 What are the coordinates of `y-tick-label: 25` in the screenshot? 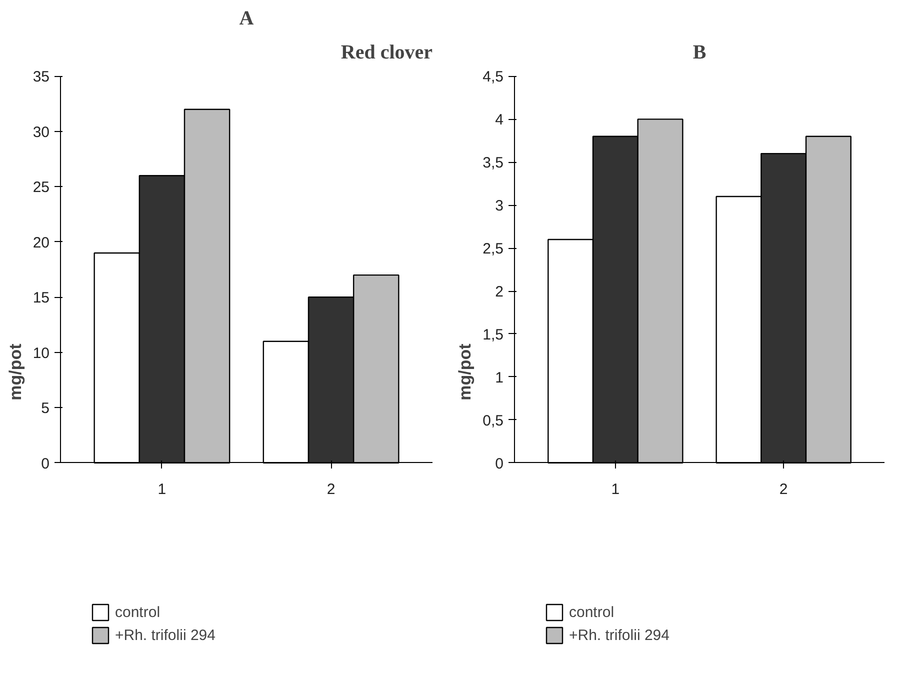 It's located at (41, 187).